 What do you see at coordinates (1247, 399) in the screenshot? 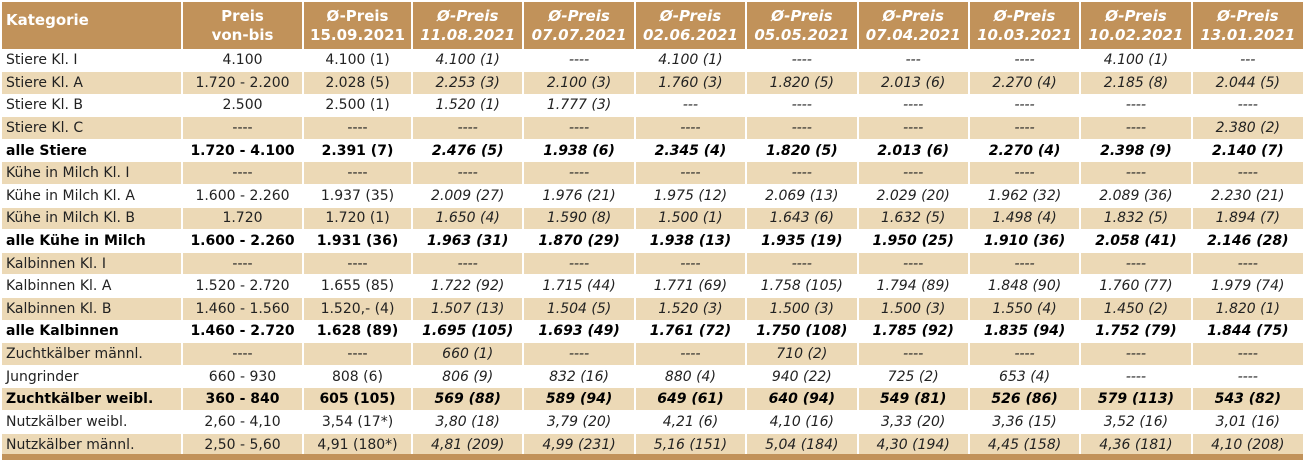
I see `avg-price-cell: 543 (82)` at bounding box center [1247, 399].